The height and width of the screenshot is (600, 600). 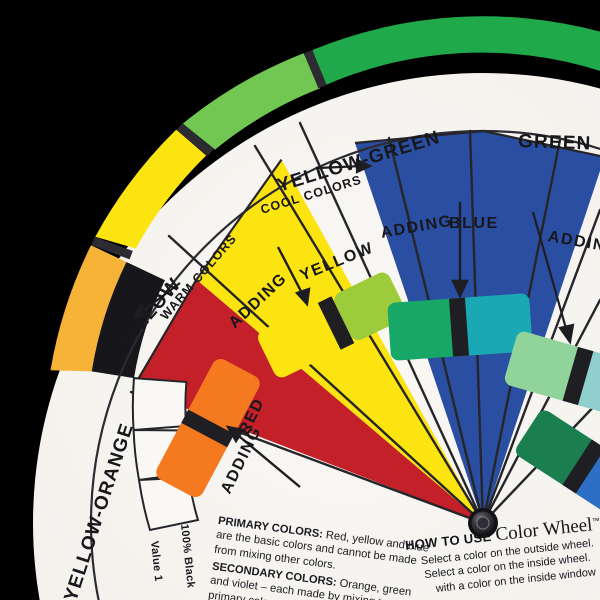 I want to click on value-ring-black, so click(x=128, y=320).